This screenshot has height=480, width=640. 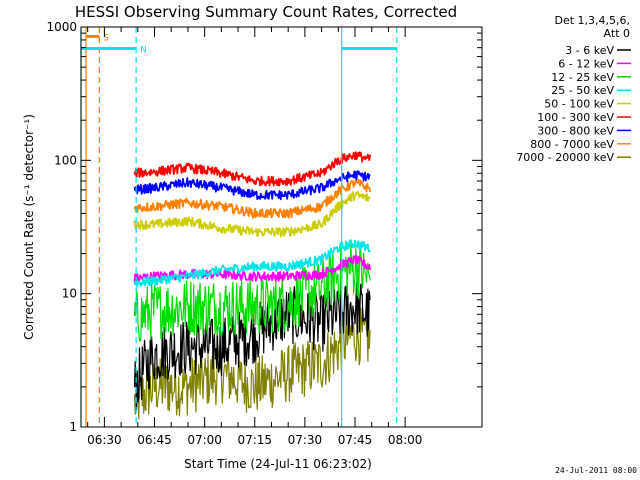 What do you see at coordinates (582, 77) in the screenshot?
I see `legend-label-12-25-kev: 12 - 25 keV` at bounding box center [582, 77].